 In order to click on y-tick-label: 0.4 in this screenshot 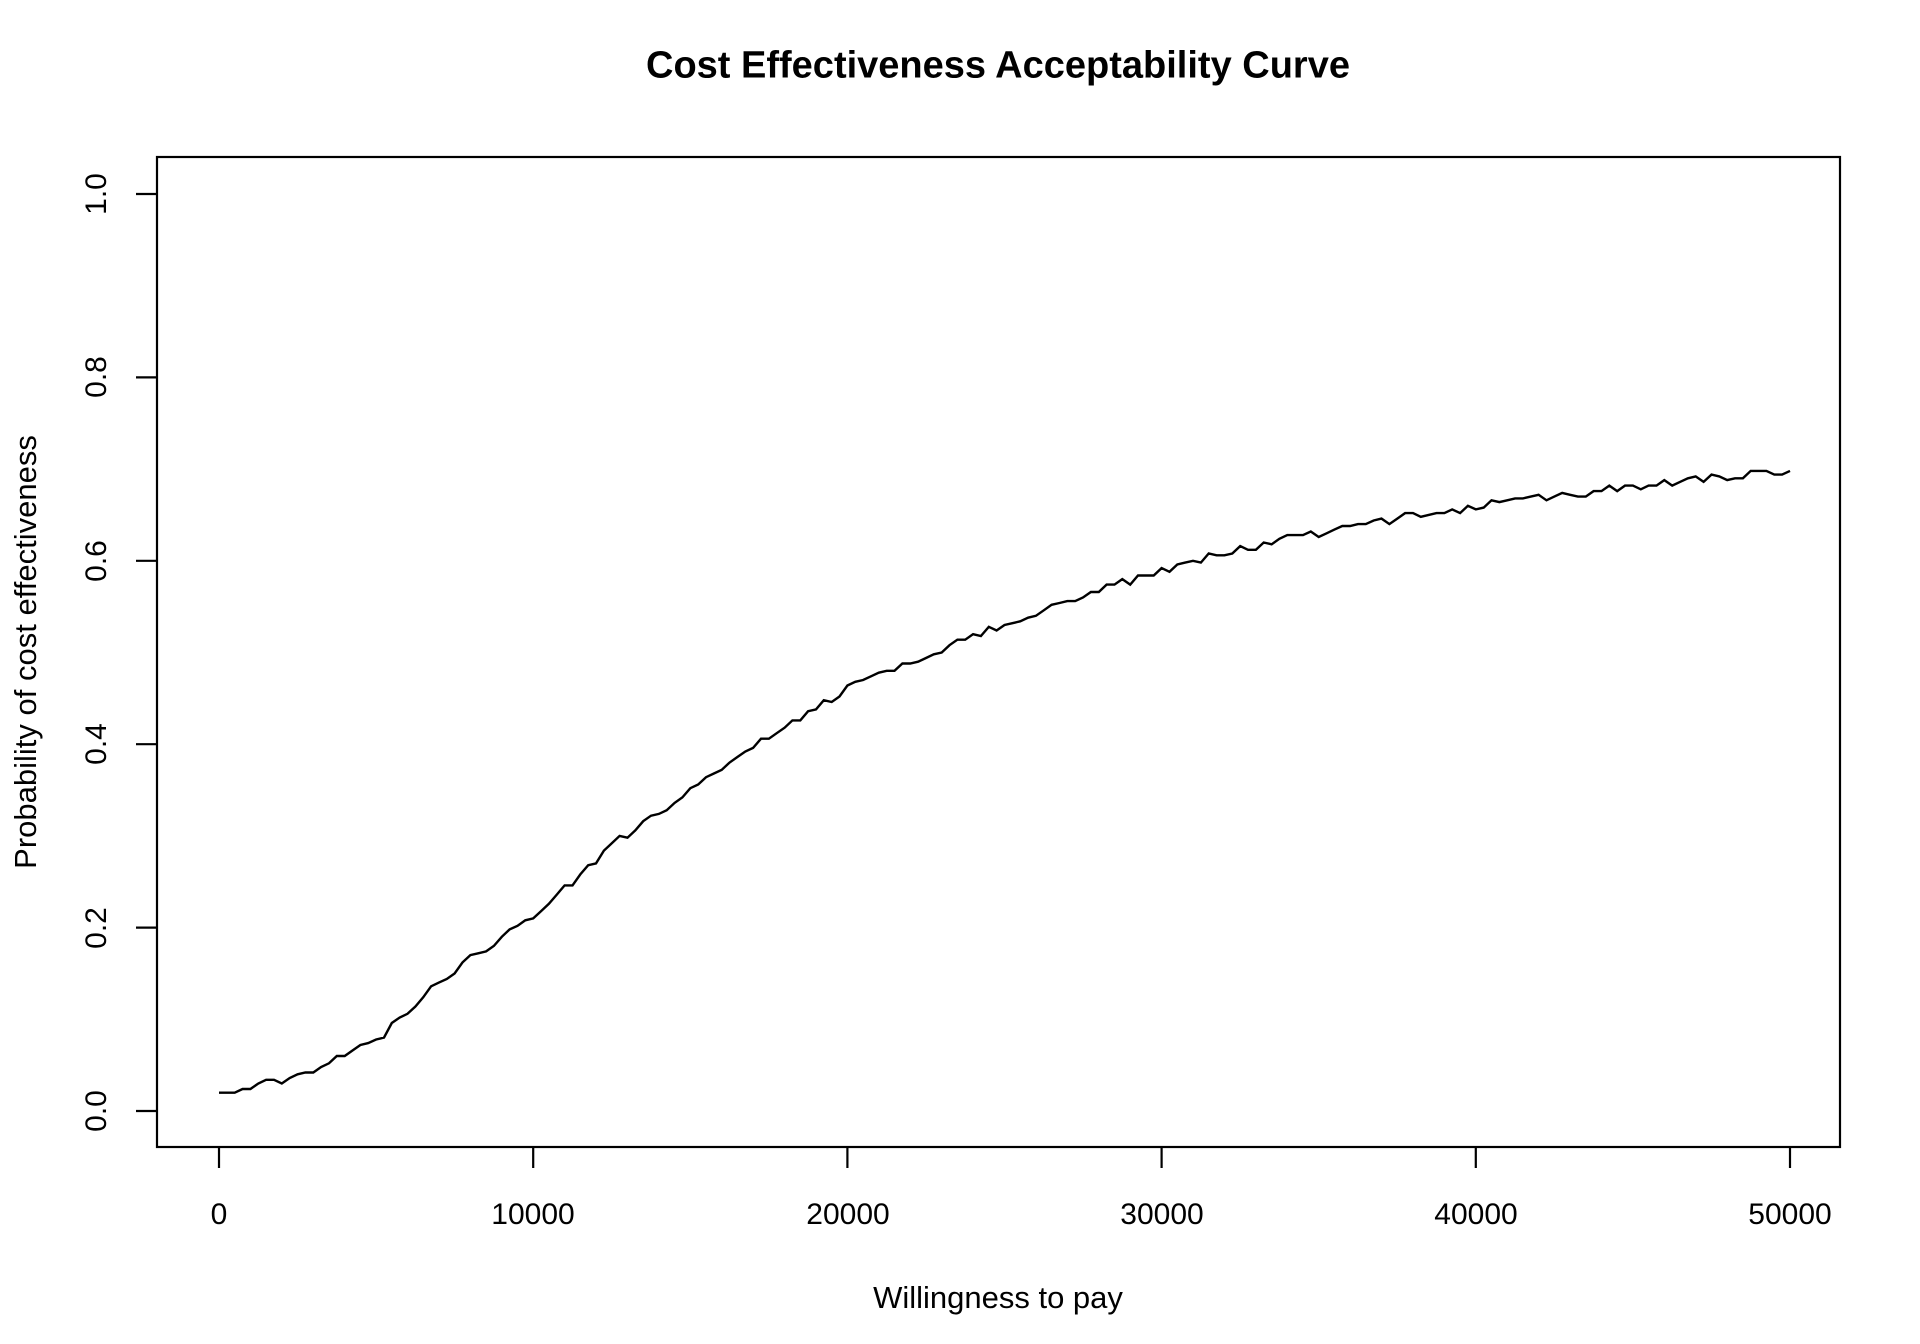, I will do `click(96, 744)`.